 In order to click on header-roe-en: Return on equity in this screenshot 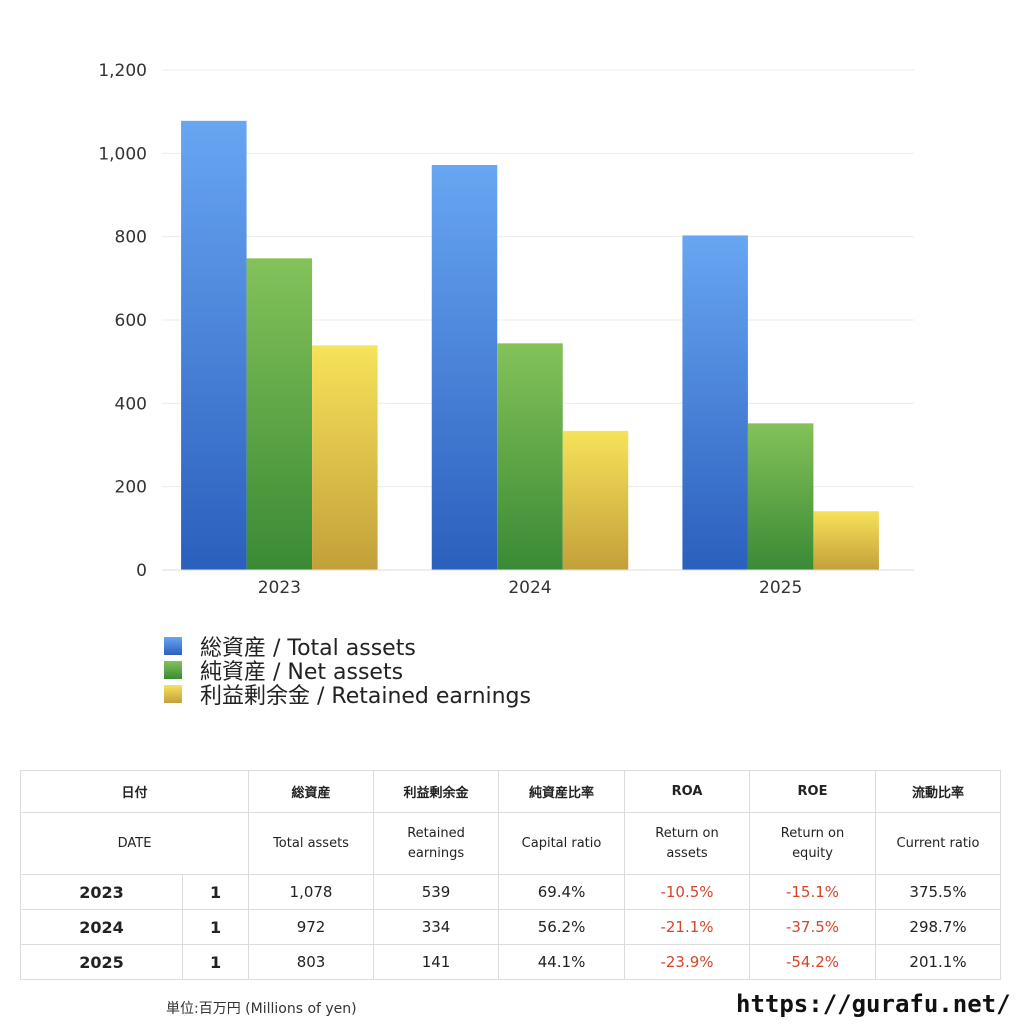, I will do `click(813, 843)`.